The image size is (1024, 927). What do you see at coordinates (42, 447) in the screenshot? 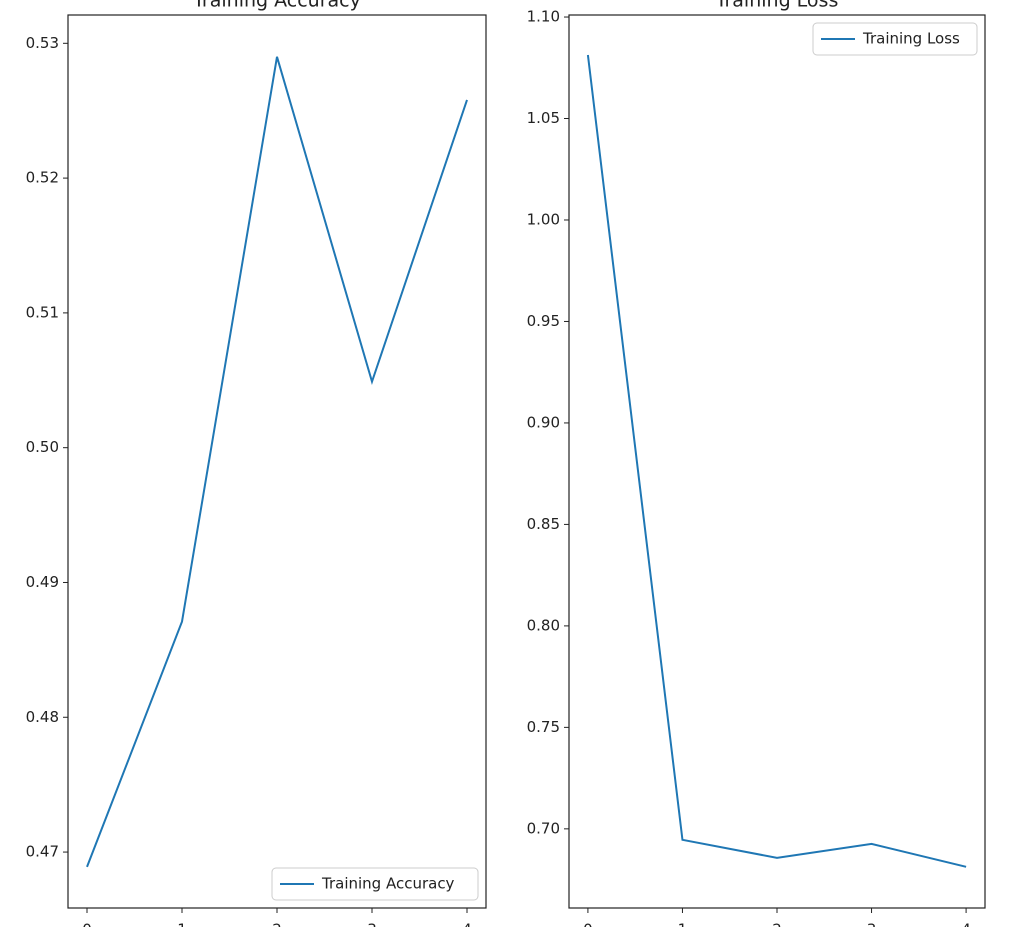
I see `y-tick-label: 0.50` at bounding box center [42, 447].